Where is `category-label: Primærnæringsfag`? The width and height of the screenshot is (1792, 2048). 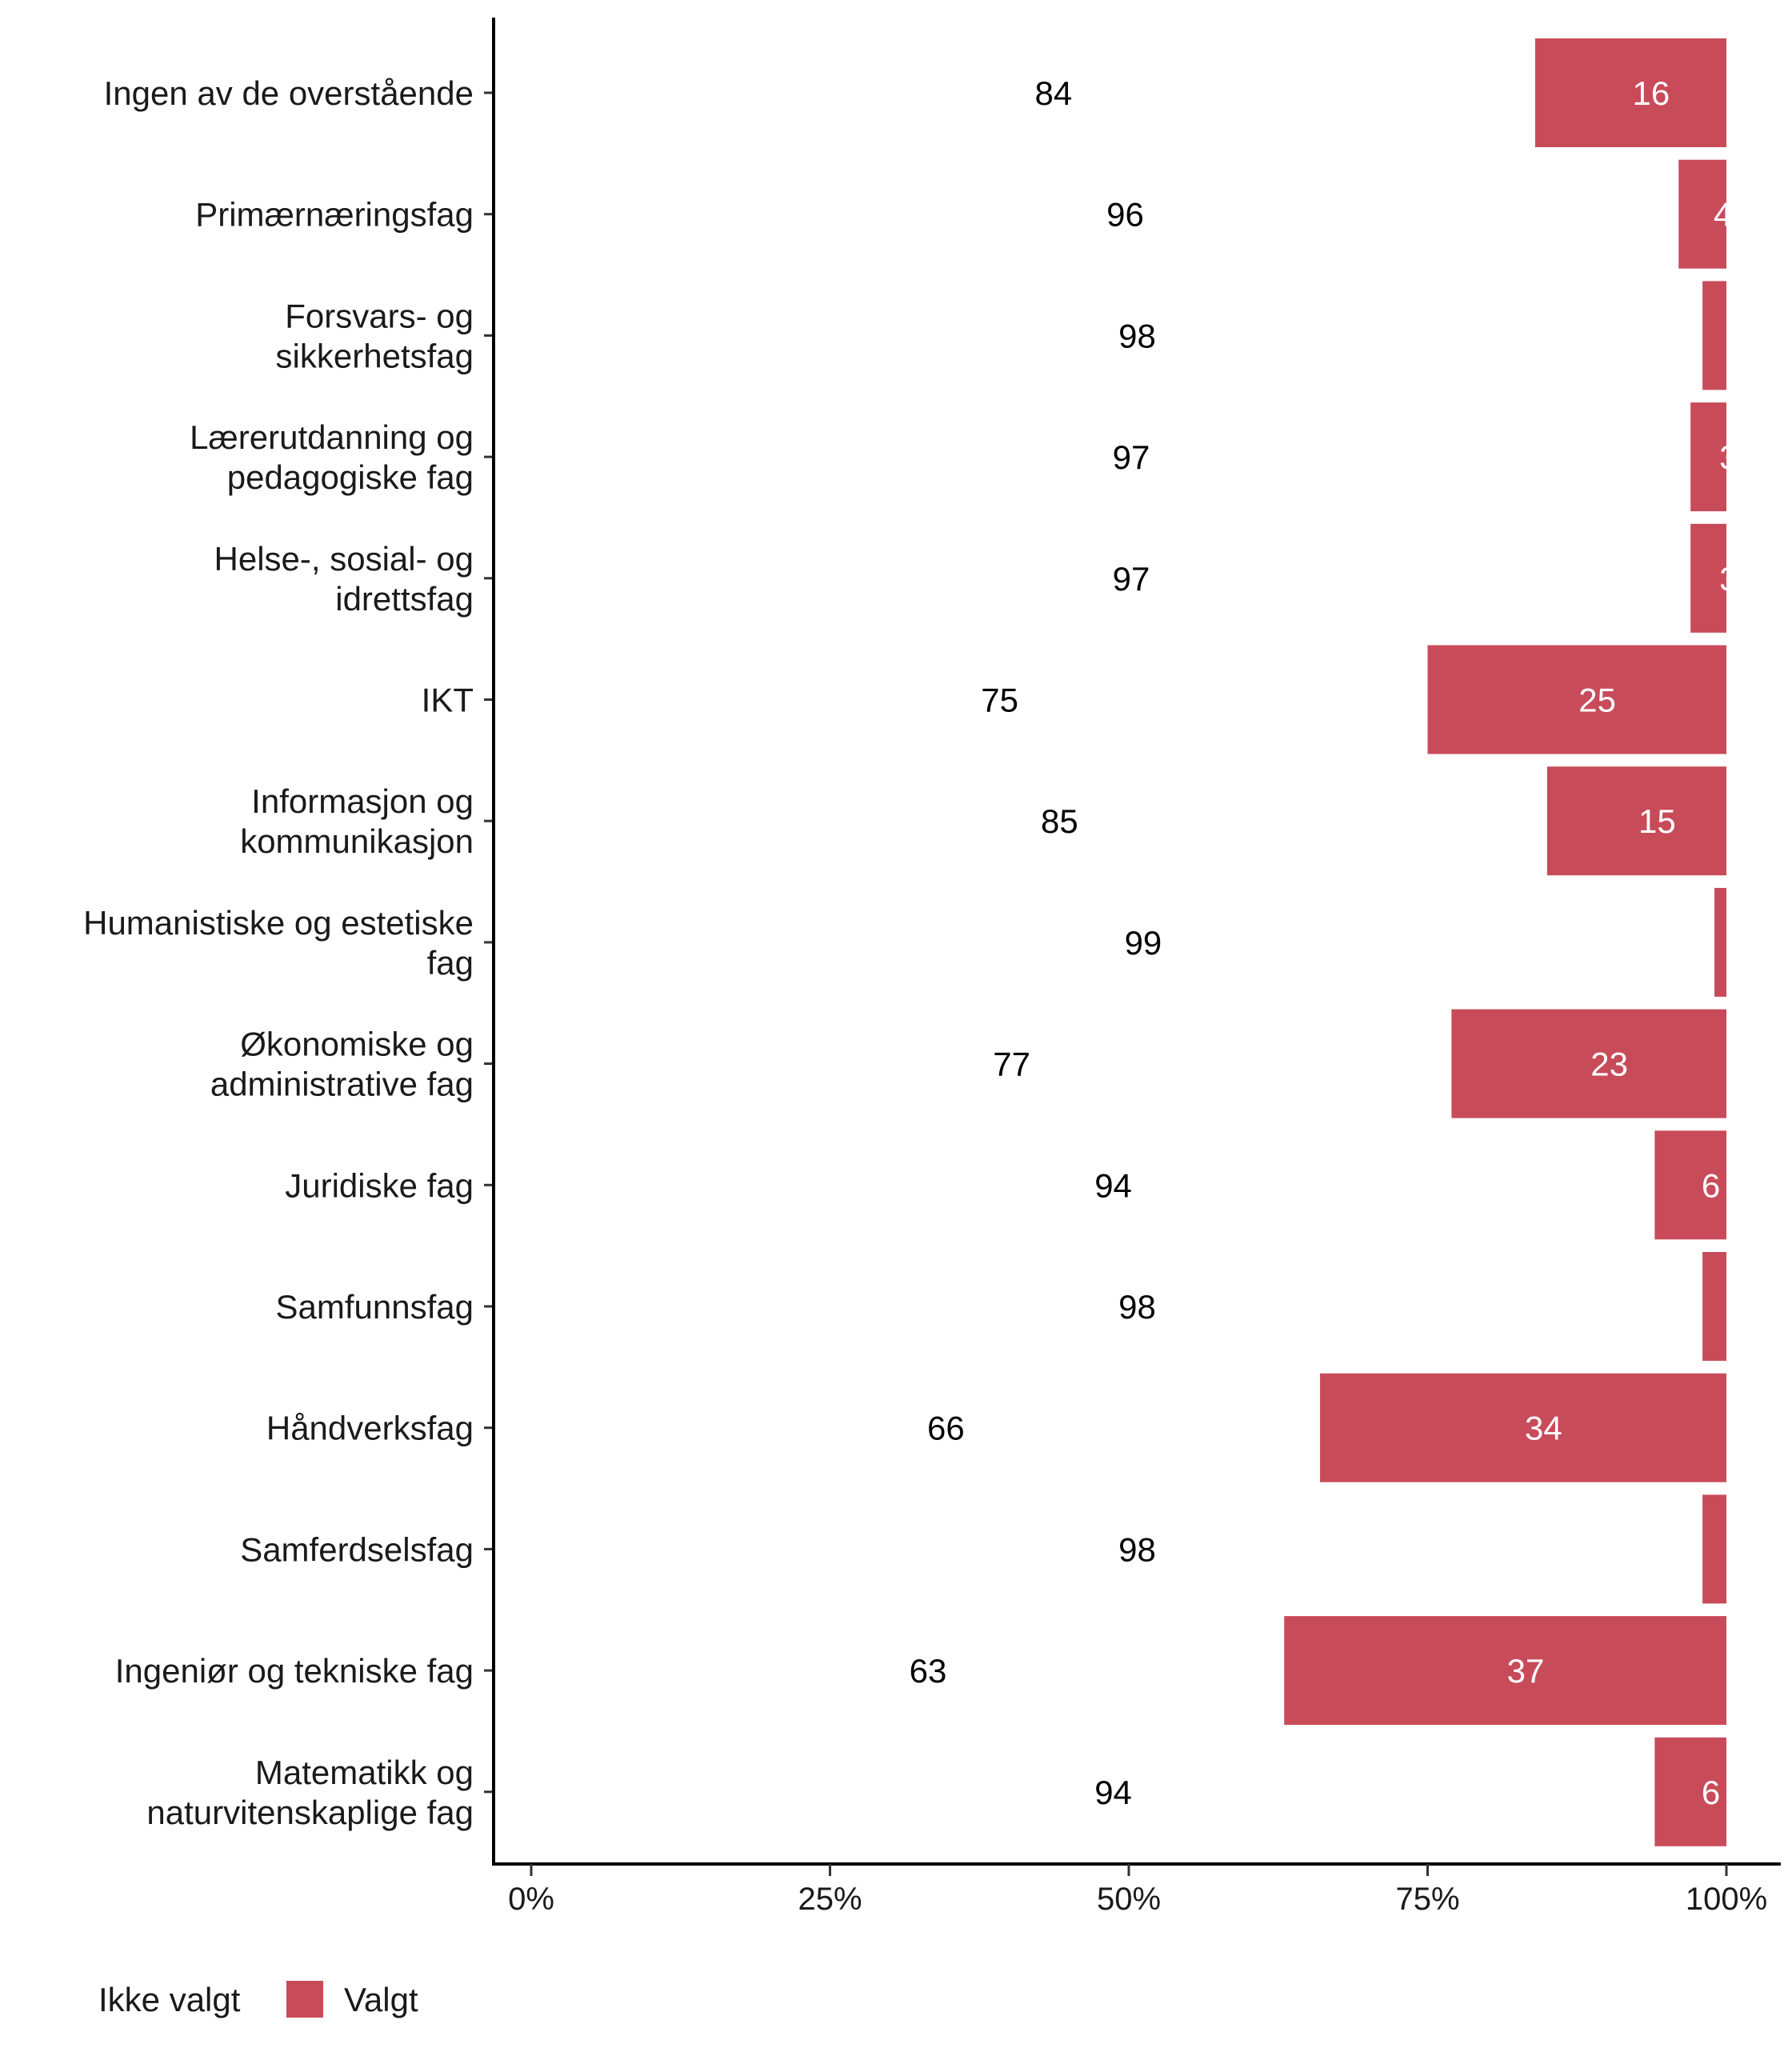
category-label: Primærnæringsfag is located at coordinates (334, 215).